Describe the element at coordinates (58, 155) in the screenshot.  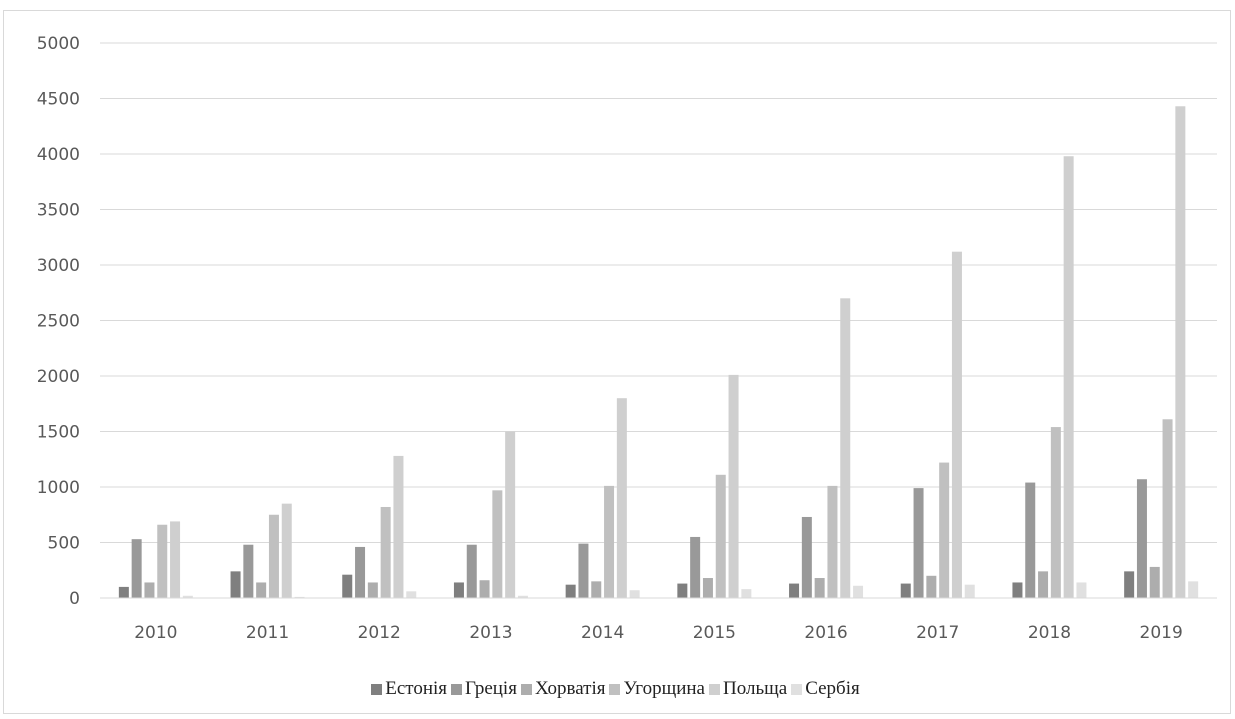
I see `y-tick-label: 4000` at that location.